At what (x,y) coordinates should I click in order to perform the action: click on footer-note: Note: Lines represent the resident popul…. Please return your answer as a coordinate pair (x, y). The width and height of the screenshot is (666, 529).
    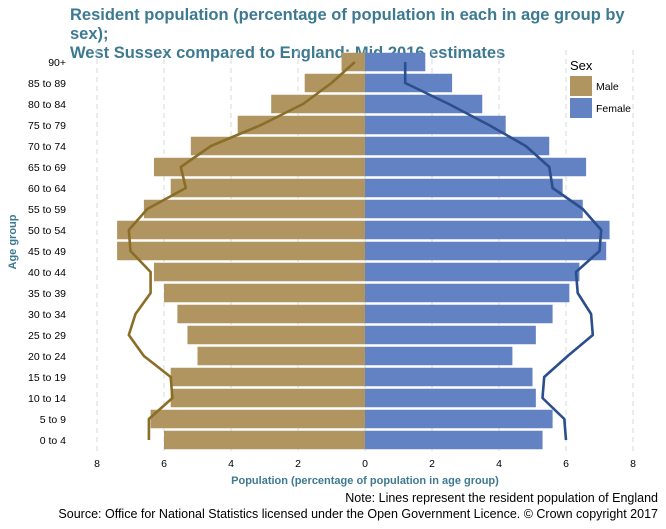
    Looking at the image, I should click on (501, 498).